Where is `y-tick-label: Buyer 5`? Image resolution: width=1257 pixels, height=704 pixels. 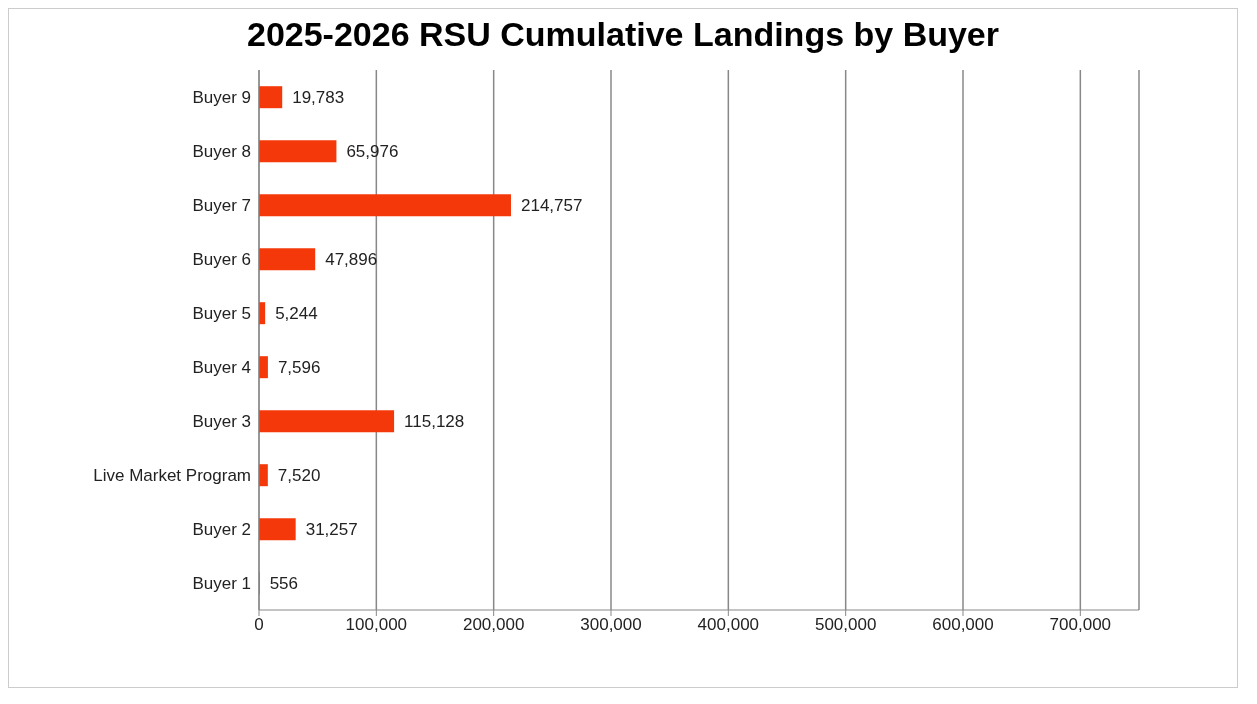
y-tick-label: Buyer 5 is located at coordinates (221, 314).